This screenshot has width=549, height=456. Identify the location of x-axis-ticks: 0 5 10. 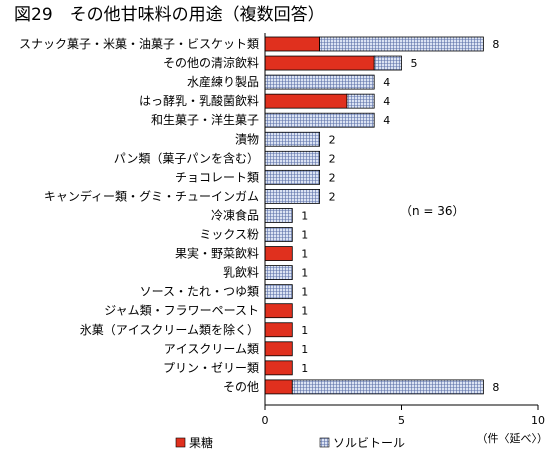
(403, 416).